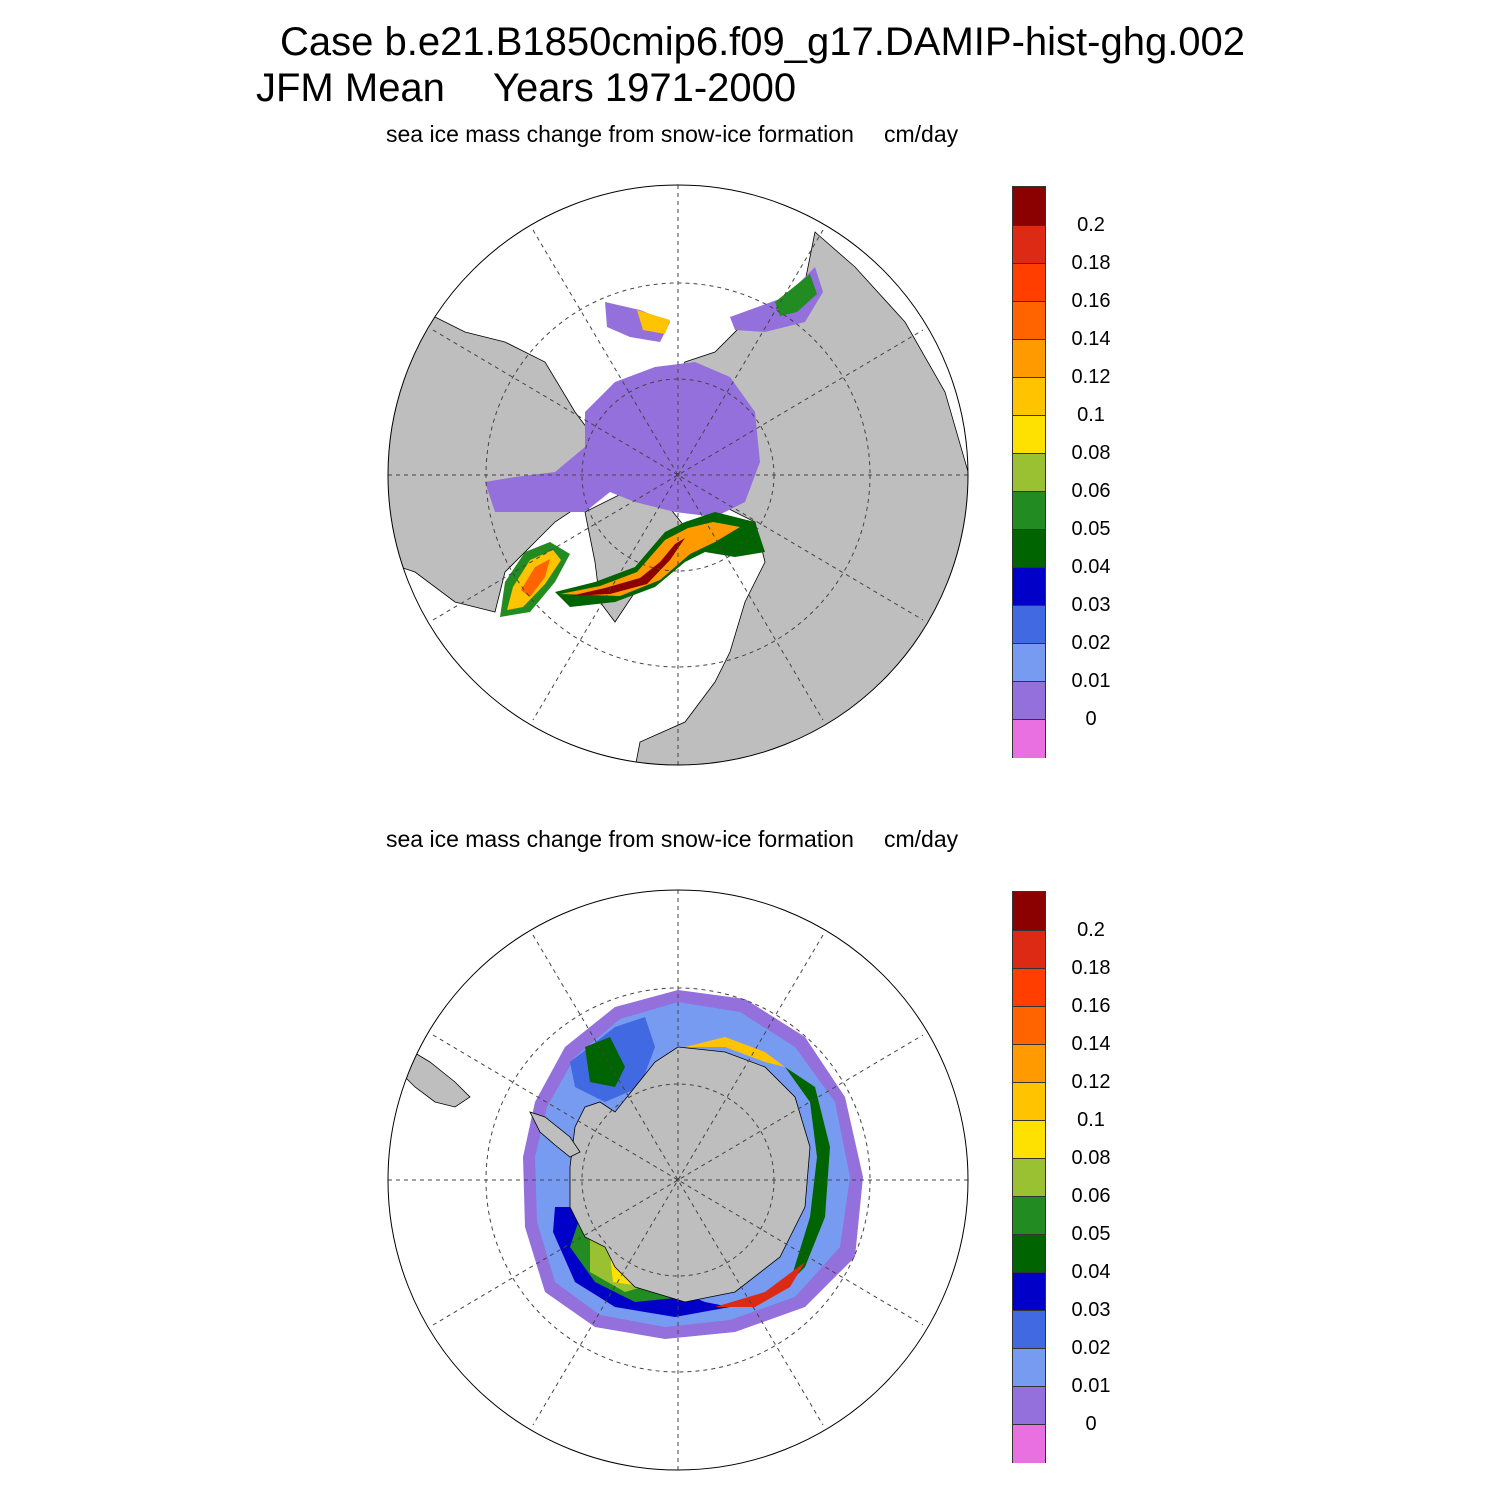 The image size is (1500, 1500). I want to click on north-cbar-label: 0.2, so click(1091, 225).